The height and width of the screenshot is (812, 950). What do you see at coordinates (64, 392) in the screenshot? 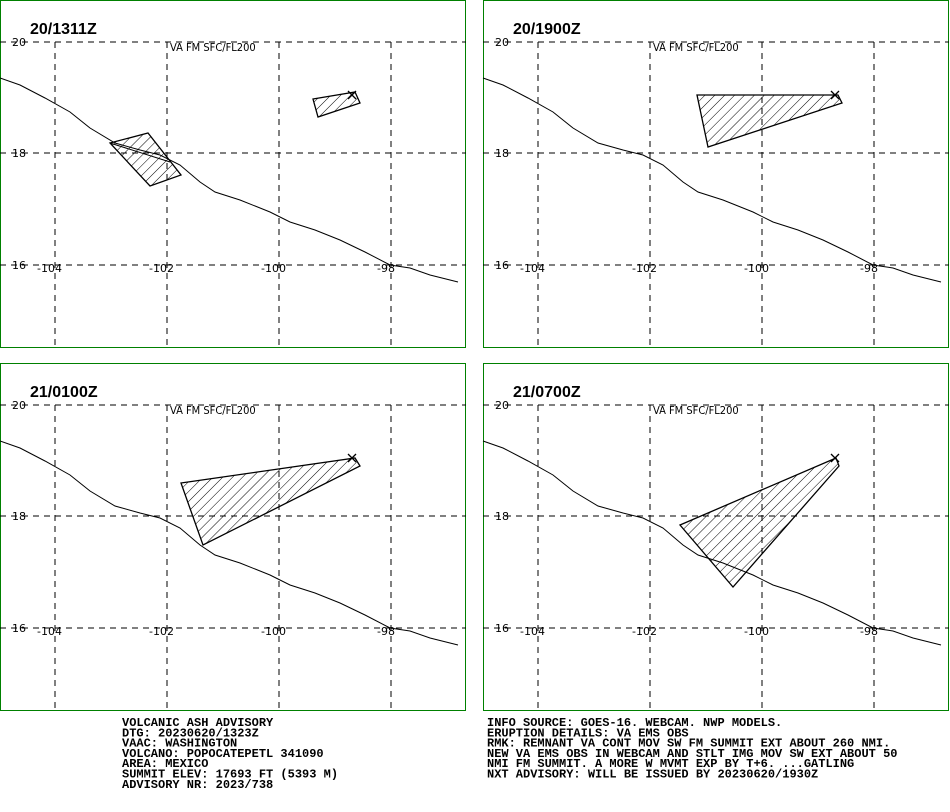
I see `valid-time: 21/0100Z` at bounding box center [64, 392].